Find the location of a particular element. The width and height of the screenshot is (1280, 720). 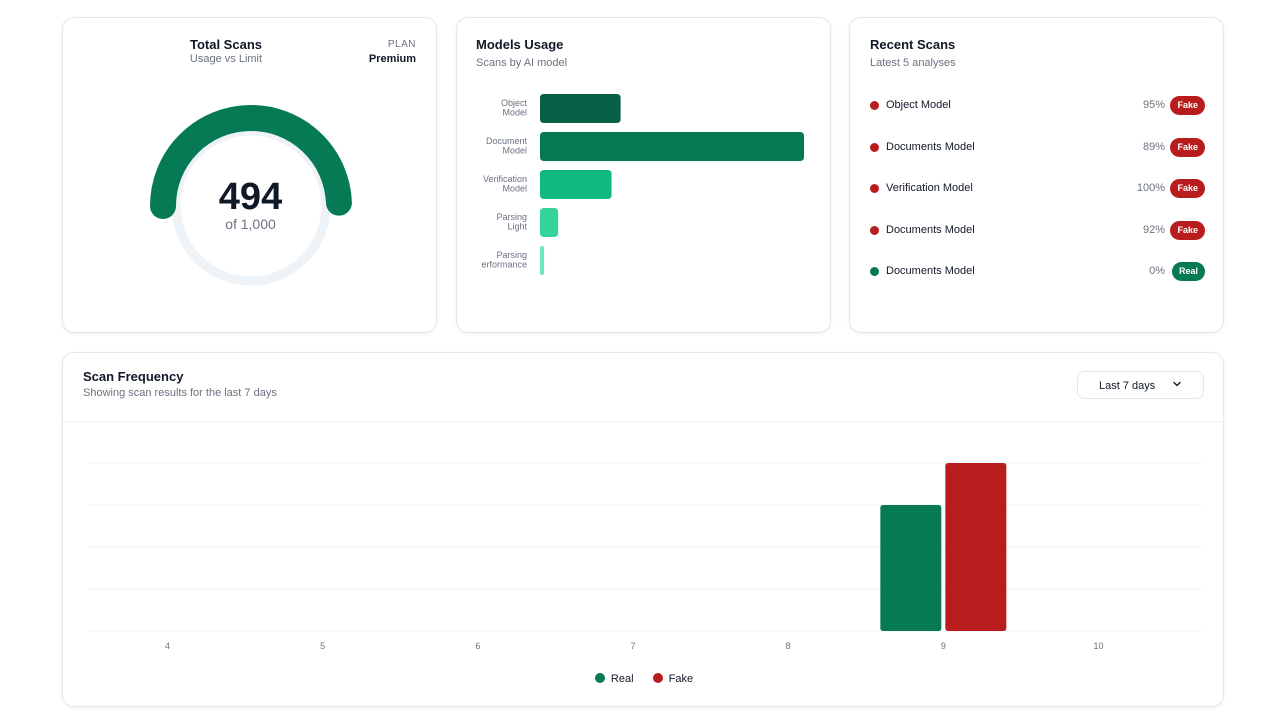

model-usage-label: Document Model is located at coordinates (507, 146).